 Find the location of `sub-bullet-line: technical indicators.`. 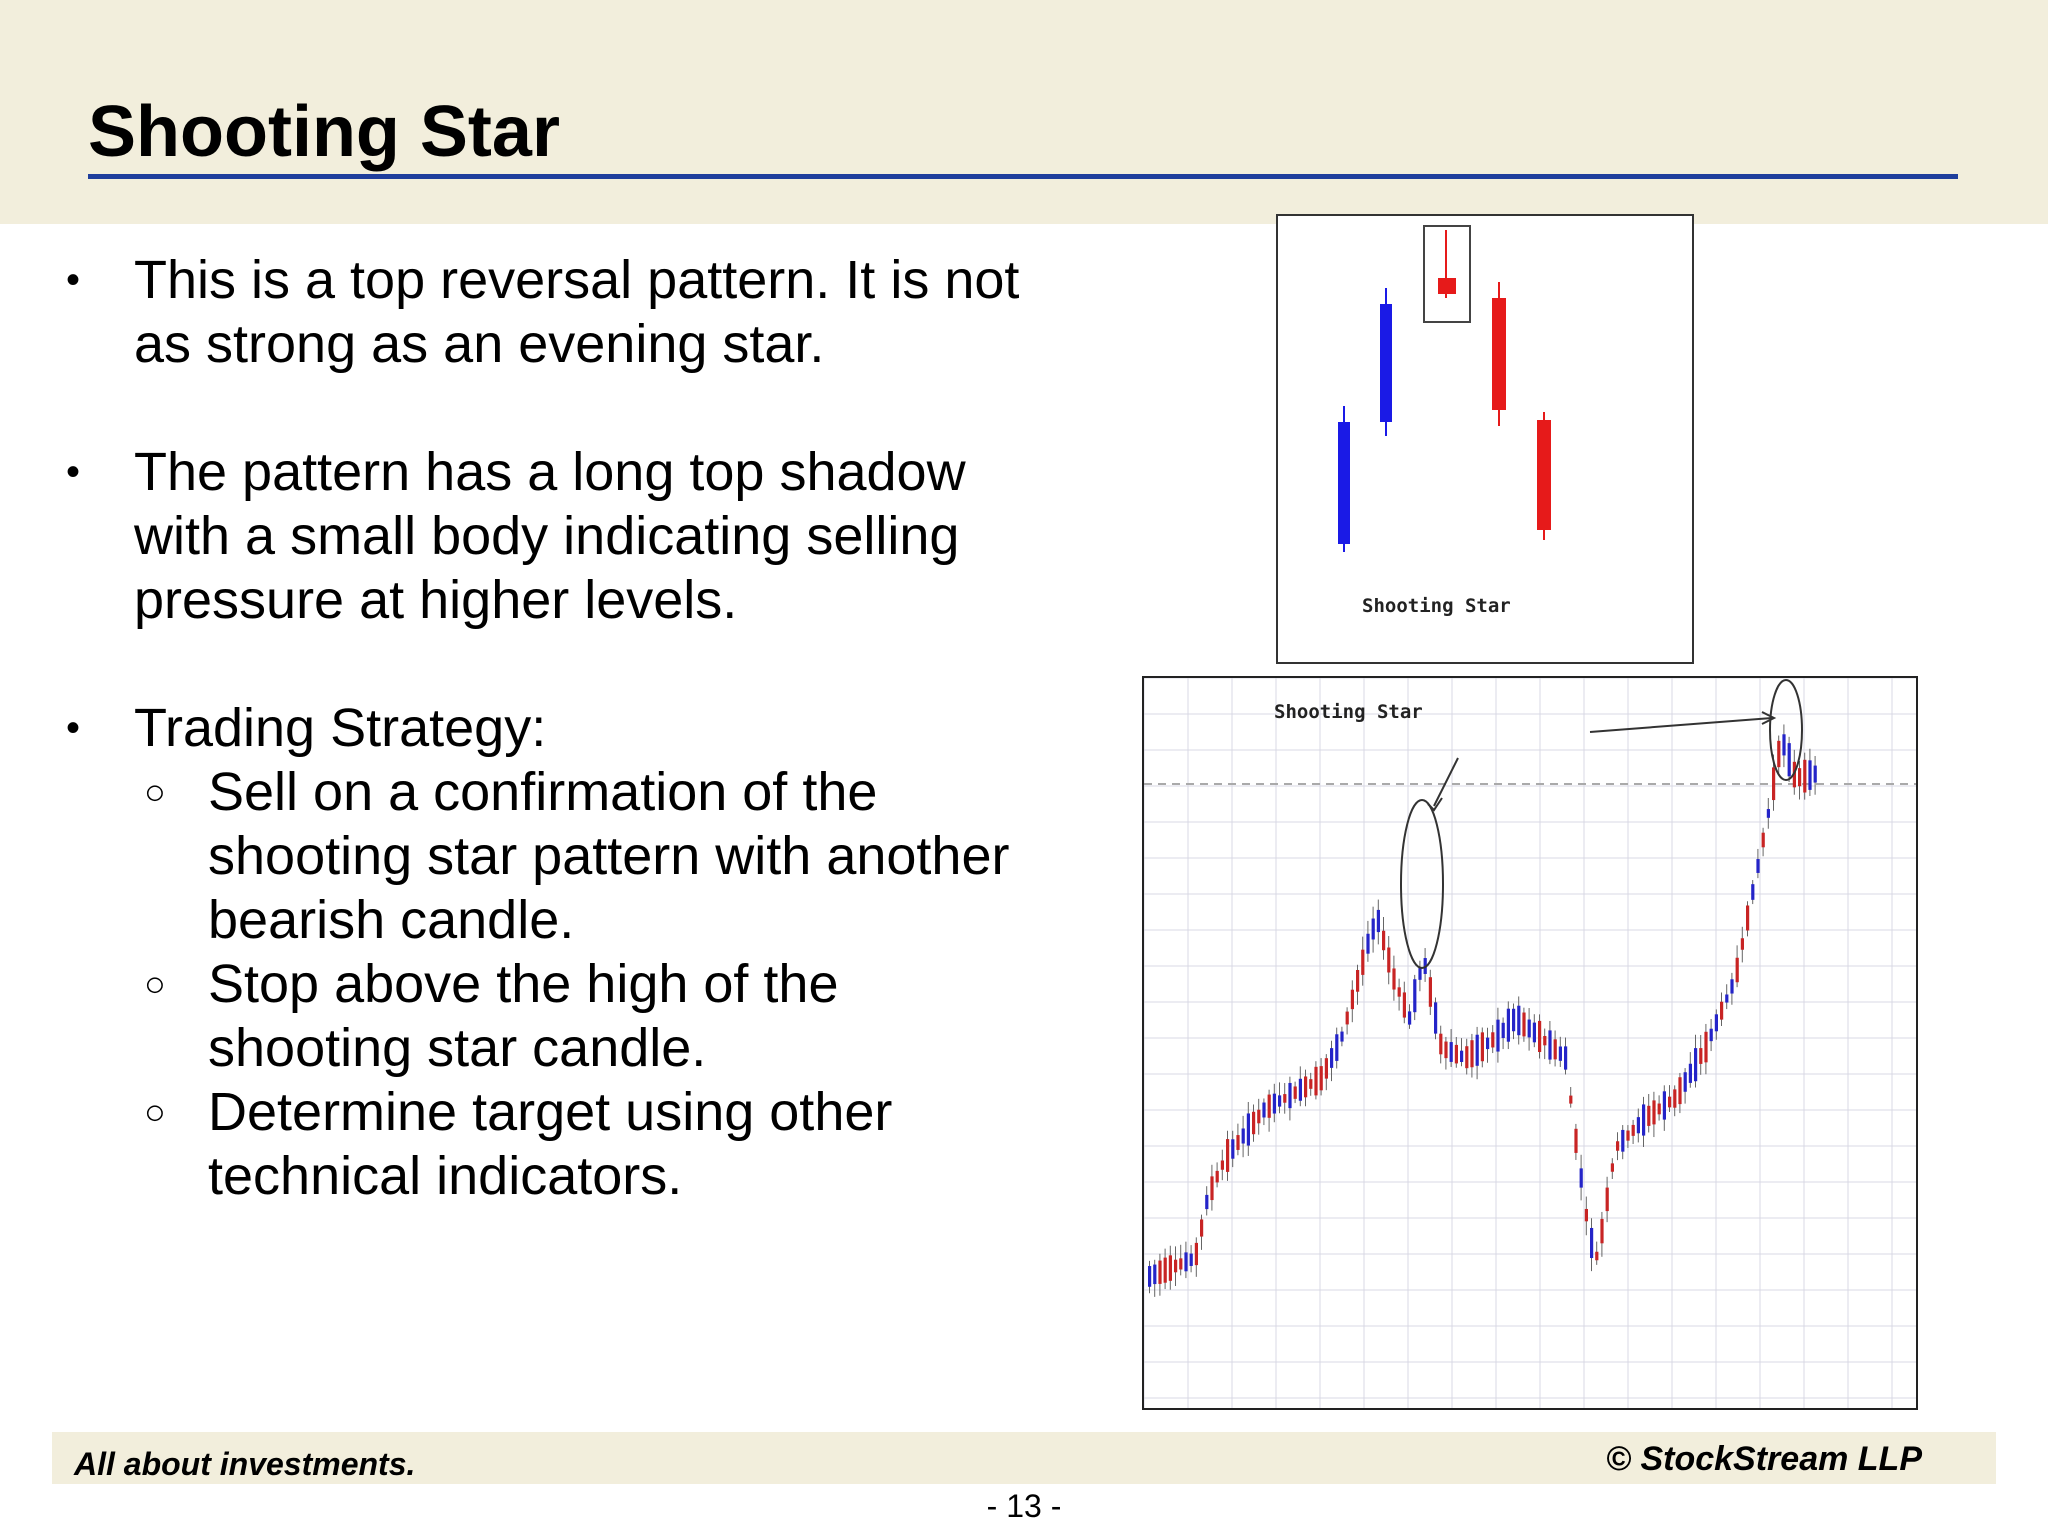

sub-bullet-line: technical indicators. is located at coordinates (445, 1176).